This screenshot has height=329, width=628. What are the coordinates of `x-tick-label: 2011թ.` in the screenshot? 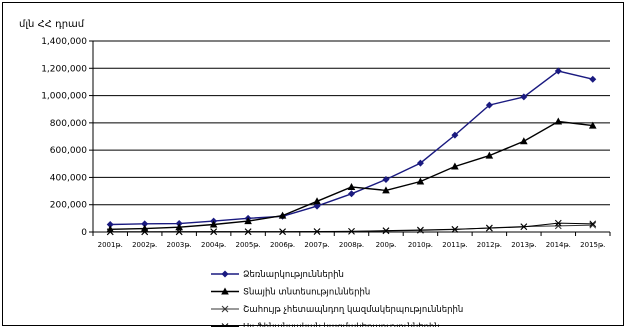 It's located at (454, 245).